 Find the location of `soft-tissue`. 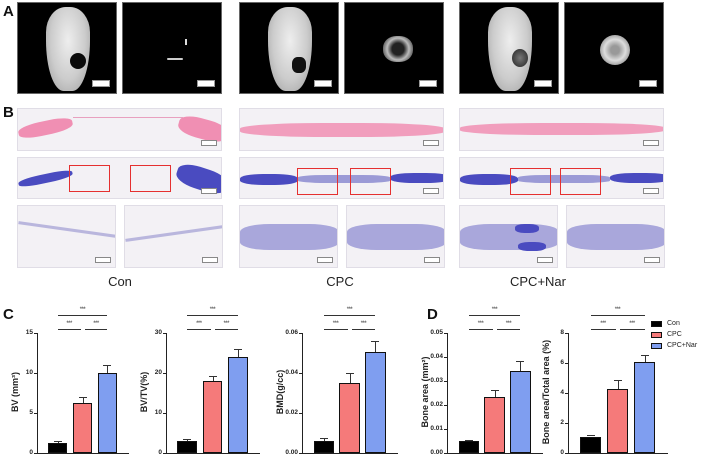

soft-tissue is located at coordinates (173, 233).